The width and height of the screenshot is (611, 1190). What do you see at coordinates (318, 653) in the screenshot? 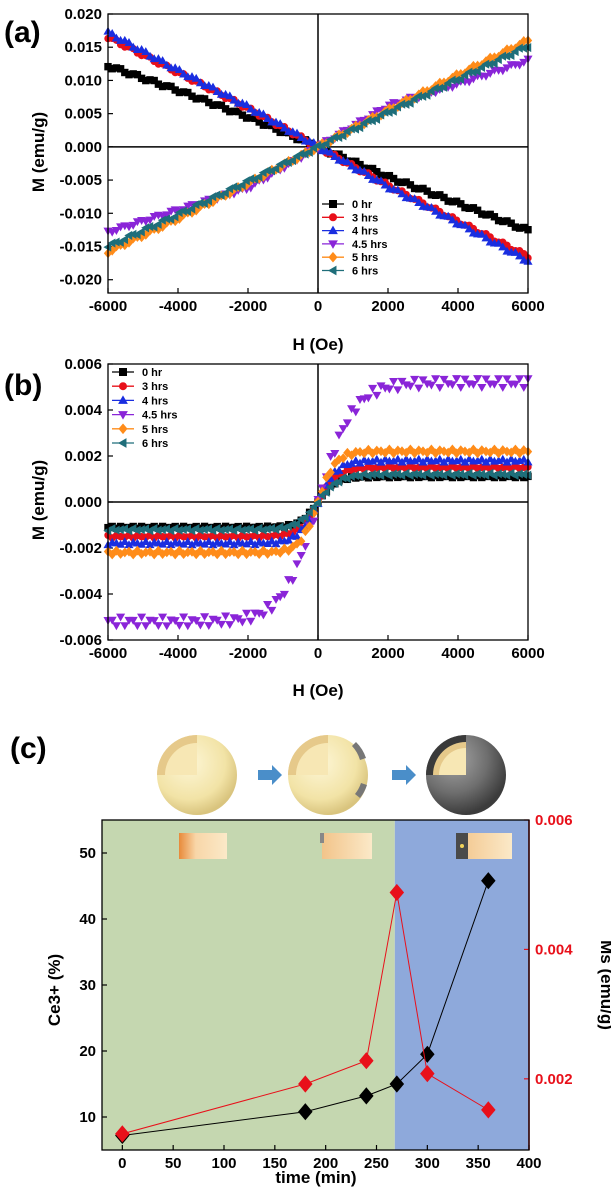
I see `x-tick-label: 0` at bounding box center [318, 653].